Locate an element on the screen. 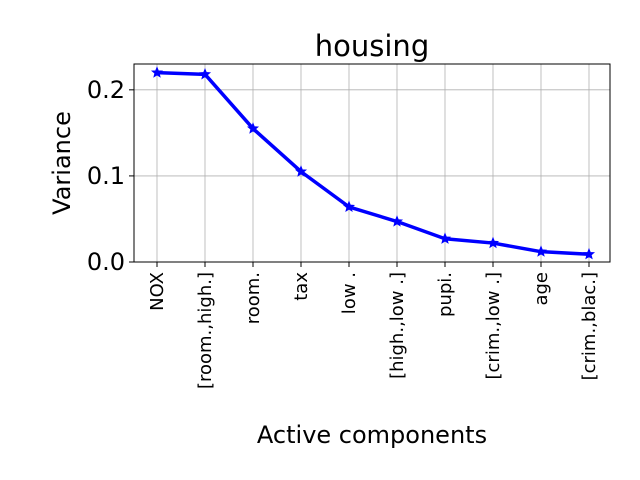  y-axis-label: Variance is located at coordinates (62, 163).